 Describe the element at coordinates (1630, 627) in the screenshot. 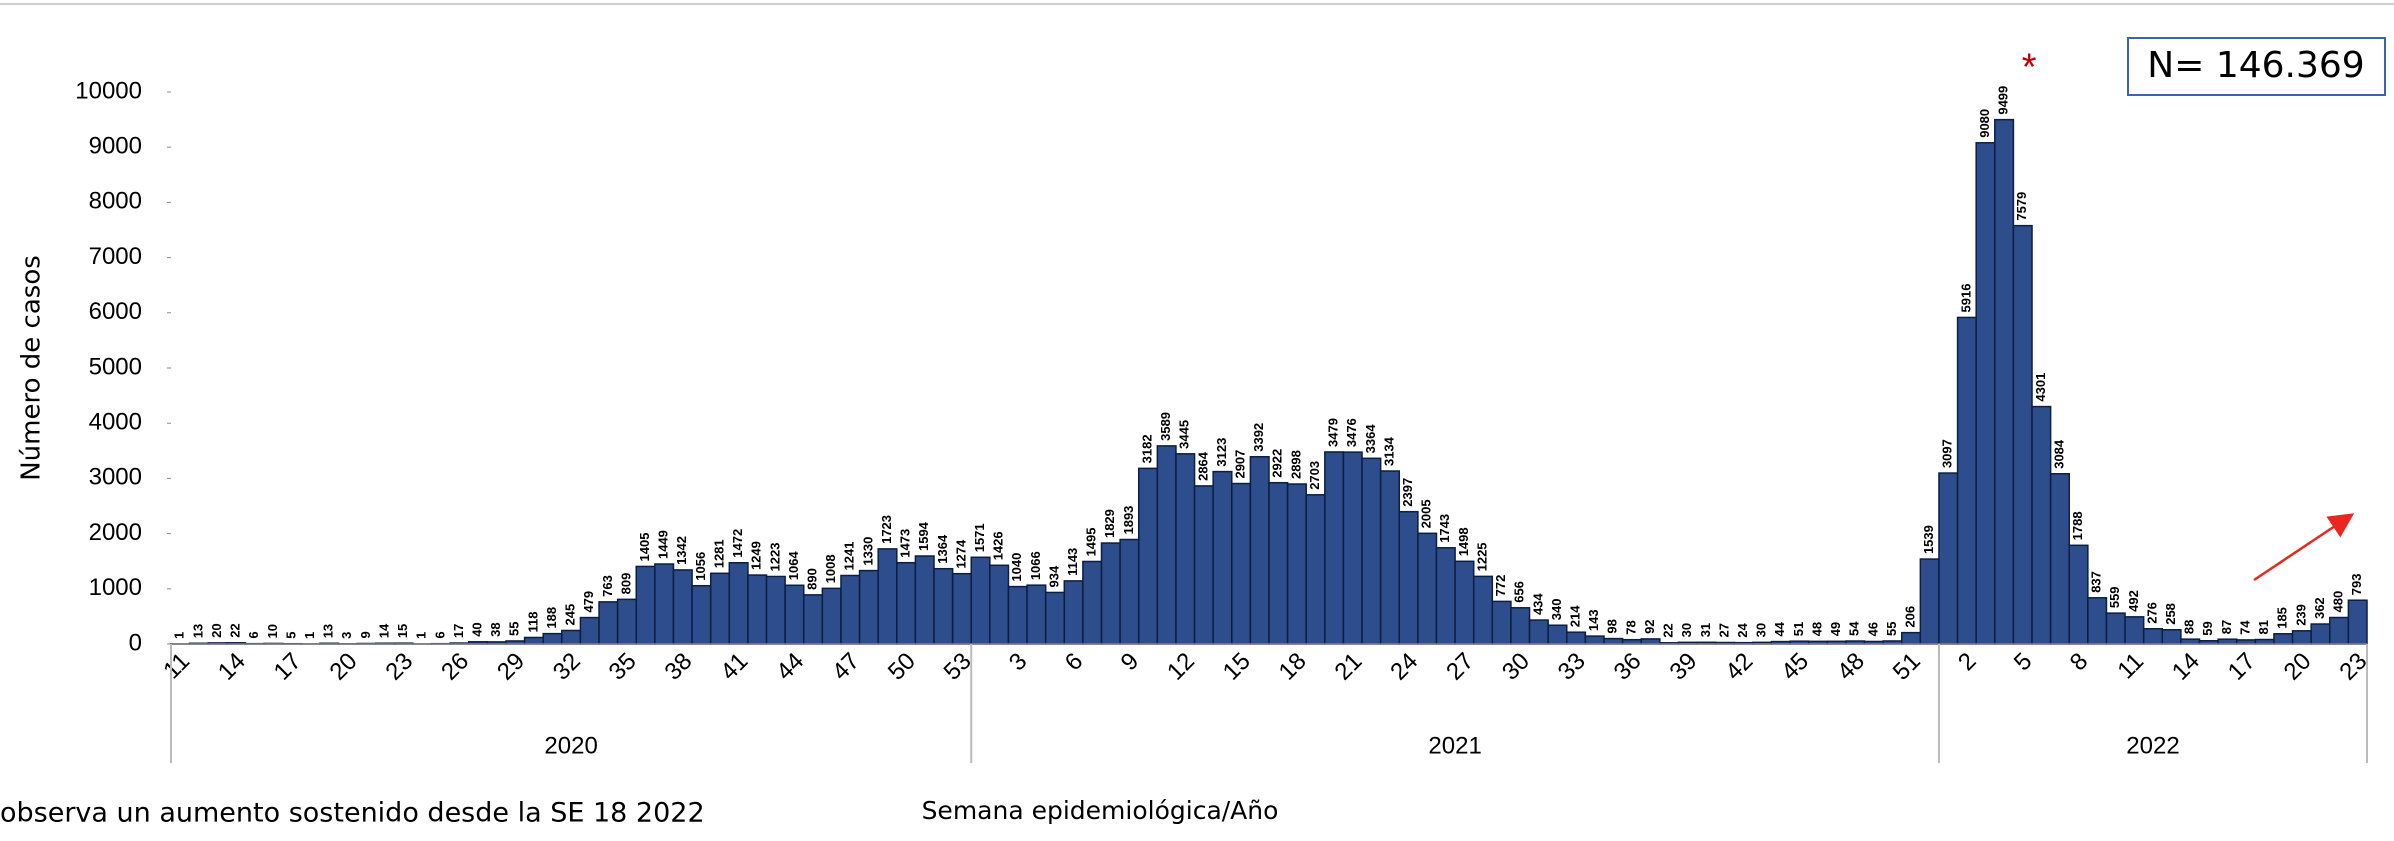

I see `value-label: 78` at that location.